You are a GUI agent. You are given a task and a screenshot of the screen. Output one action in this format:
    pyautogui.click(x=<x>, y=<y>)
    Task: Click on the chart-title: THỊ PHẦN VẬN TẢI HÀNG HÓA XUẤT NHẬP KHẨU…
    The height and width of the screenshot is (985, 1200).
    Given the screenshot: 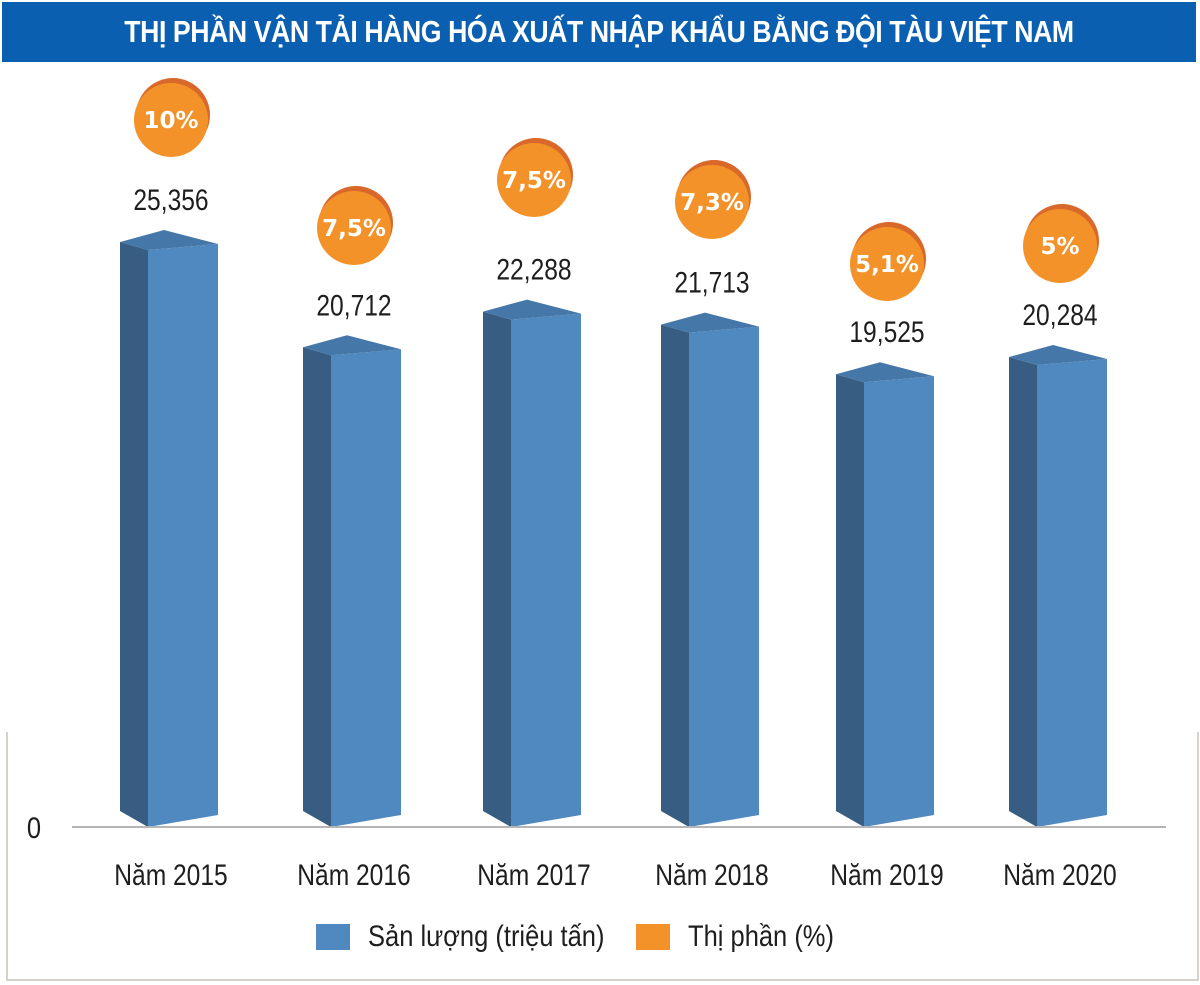 What is the action you would take?
    pyautogui.click(x=599, y=31)
    